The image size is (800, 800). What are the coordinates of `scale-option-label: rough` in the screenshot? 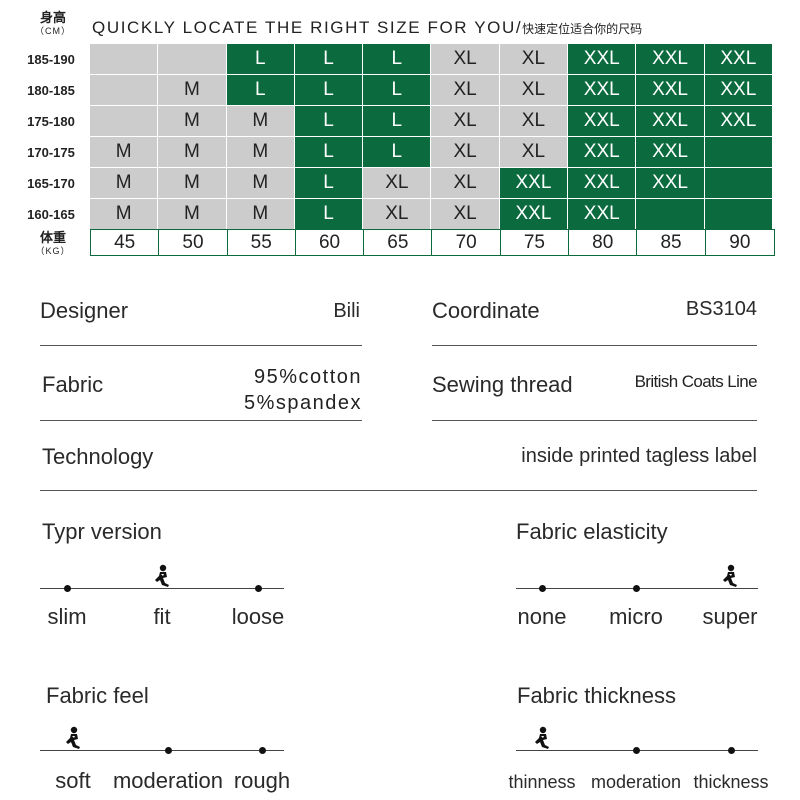 It's located at (262, 780).